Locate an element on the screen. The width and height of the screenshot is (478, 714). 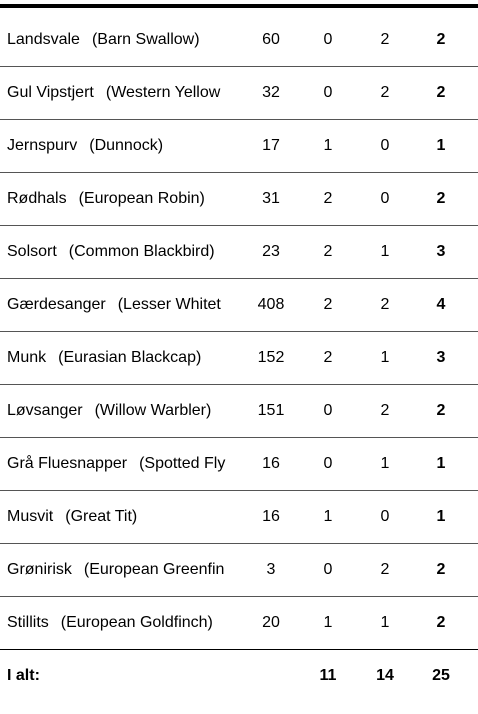
species-name: Landsvale (Barn Swallow) is located at coordinates (123, 40).